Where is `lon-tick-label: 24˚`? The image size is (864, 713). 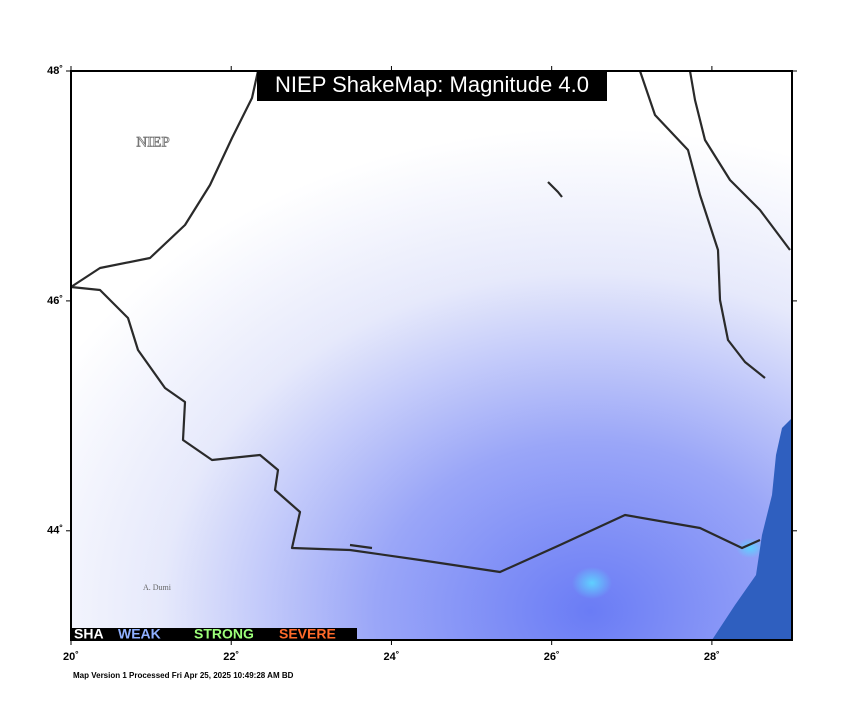
lon-tick-label: 24˚ is located at coordinates (391, 657).